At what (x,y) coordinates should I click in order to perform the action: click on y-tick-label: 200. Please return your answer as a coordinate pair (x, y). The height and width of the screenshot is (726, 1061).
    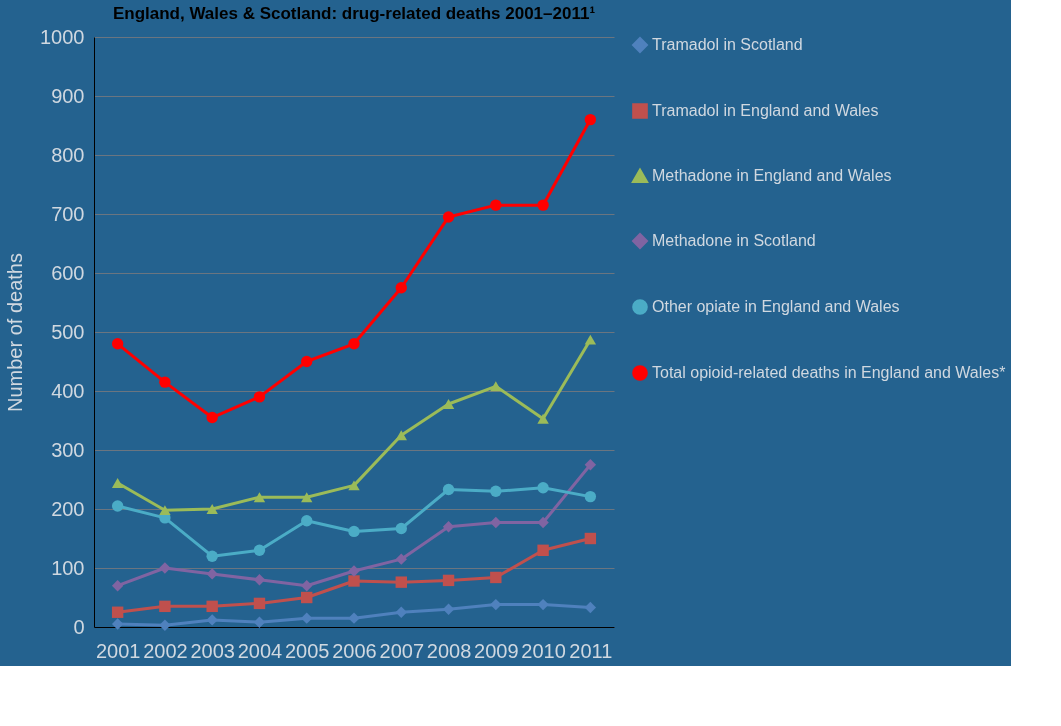
    Looking at the image, I should click on (68, 508).